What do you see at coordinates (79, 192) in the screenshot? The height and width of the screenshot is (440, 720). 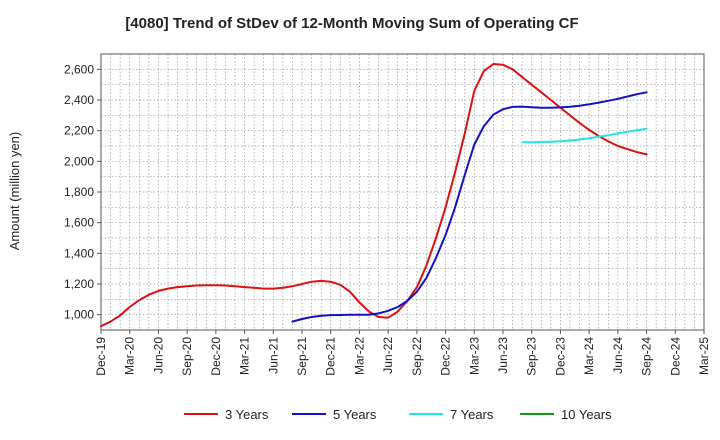 I see `y-tick-label: 1,800` at bounding box center [79, 192].